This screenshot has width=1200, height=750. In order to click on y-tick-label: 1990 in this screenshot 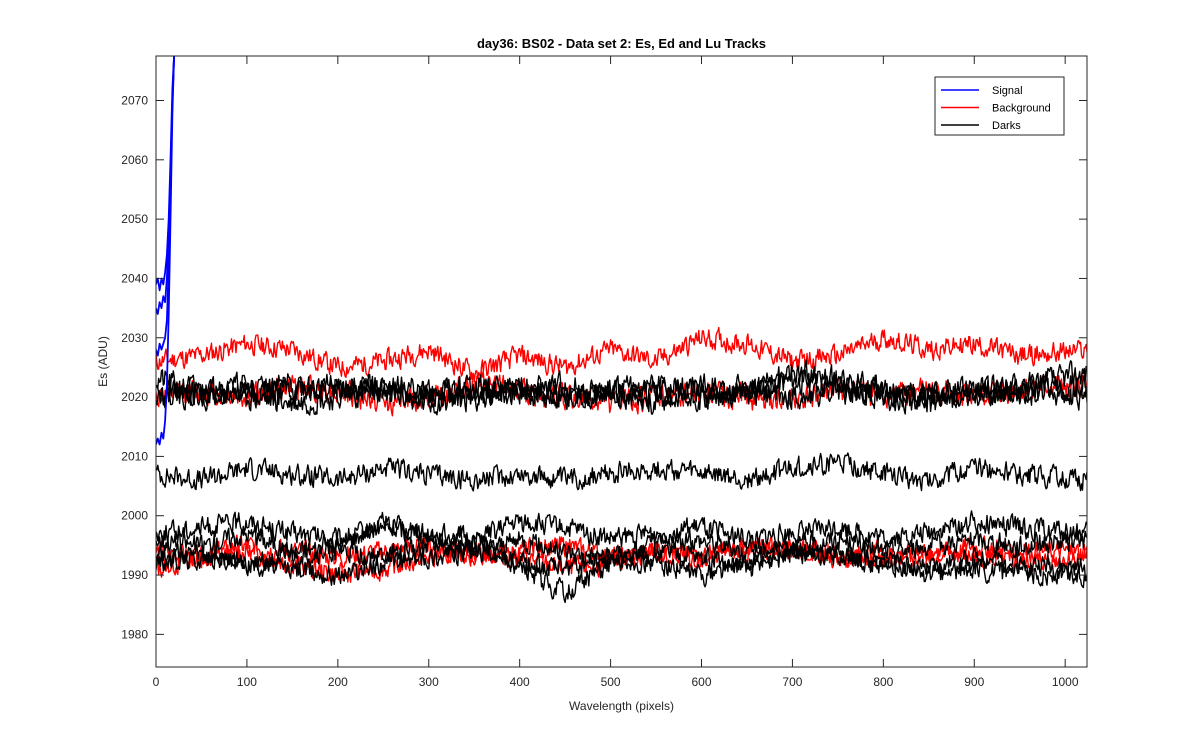, I will do `click(134, 575)`.